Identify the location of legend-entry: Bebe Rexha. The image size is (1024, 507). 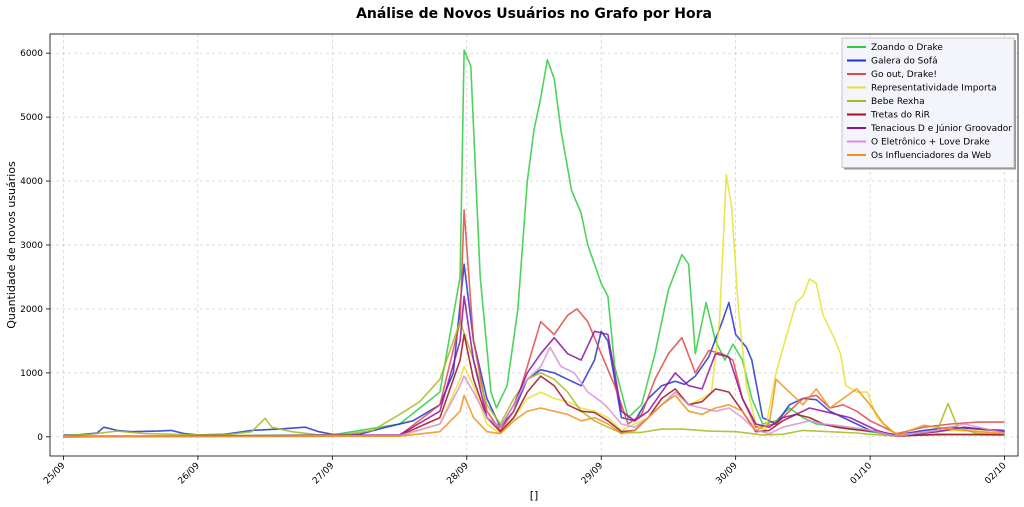
(898, 102).